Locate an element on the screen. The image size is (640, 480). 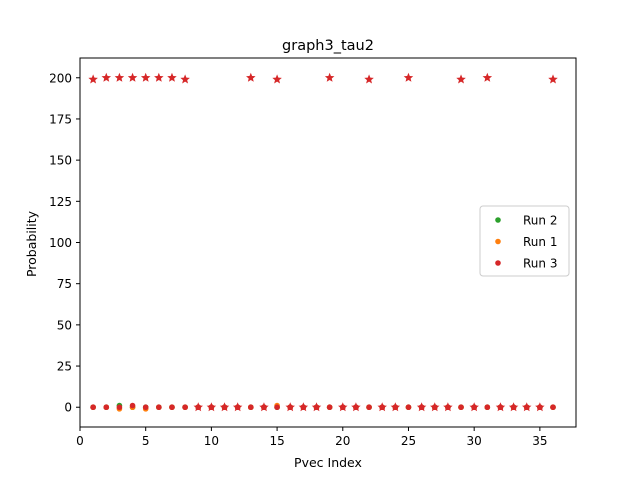
legend: Run 2 Run 1 Run 3 is located at coordinates (524, 241).